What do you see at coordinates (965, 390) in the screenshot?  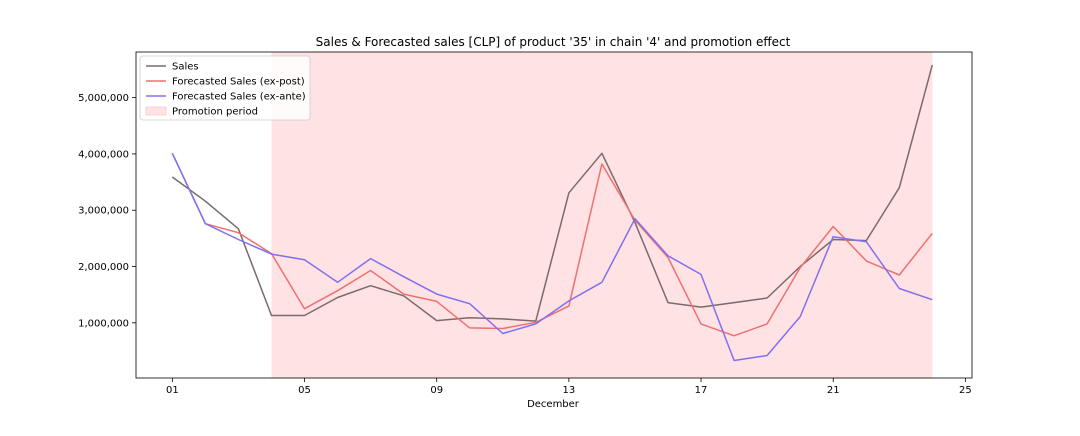 I see `x-tick-label: 25` at bounding box center [965, 390].